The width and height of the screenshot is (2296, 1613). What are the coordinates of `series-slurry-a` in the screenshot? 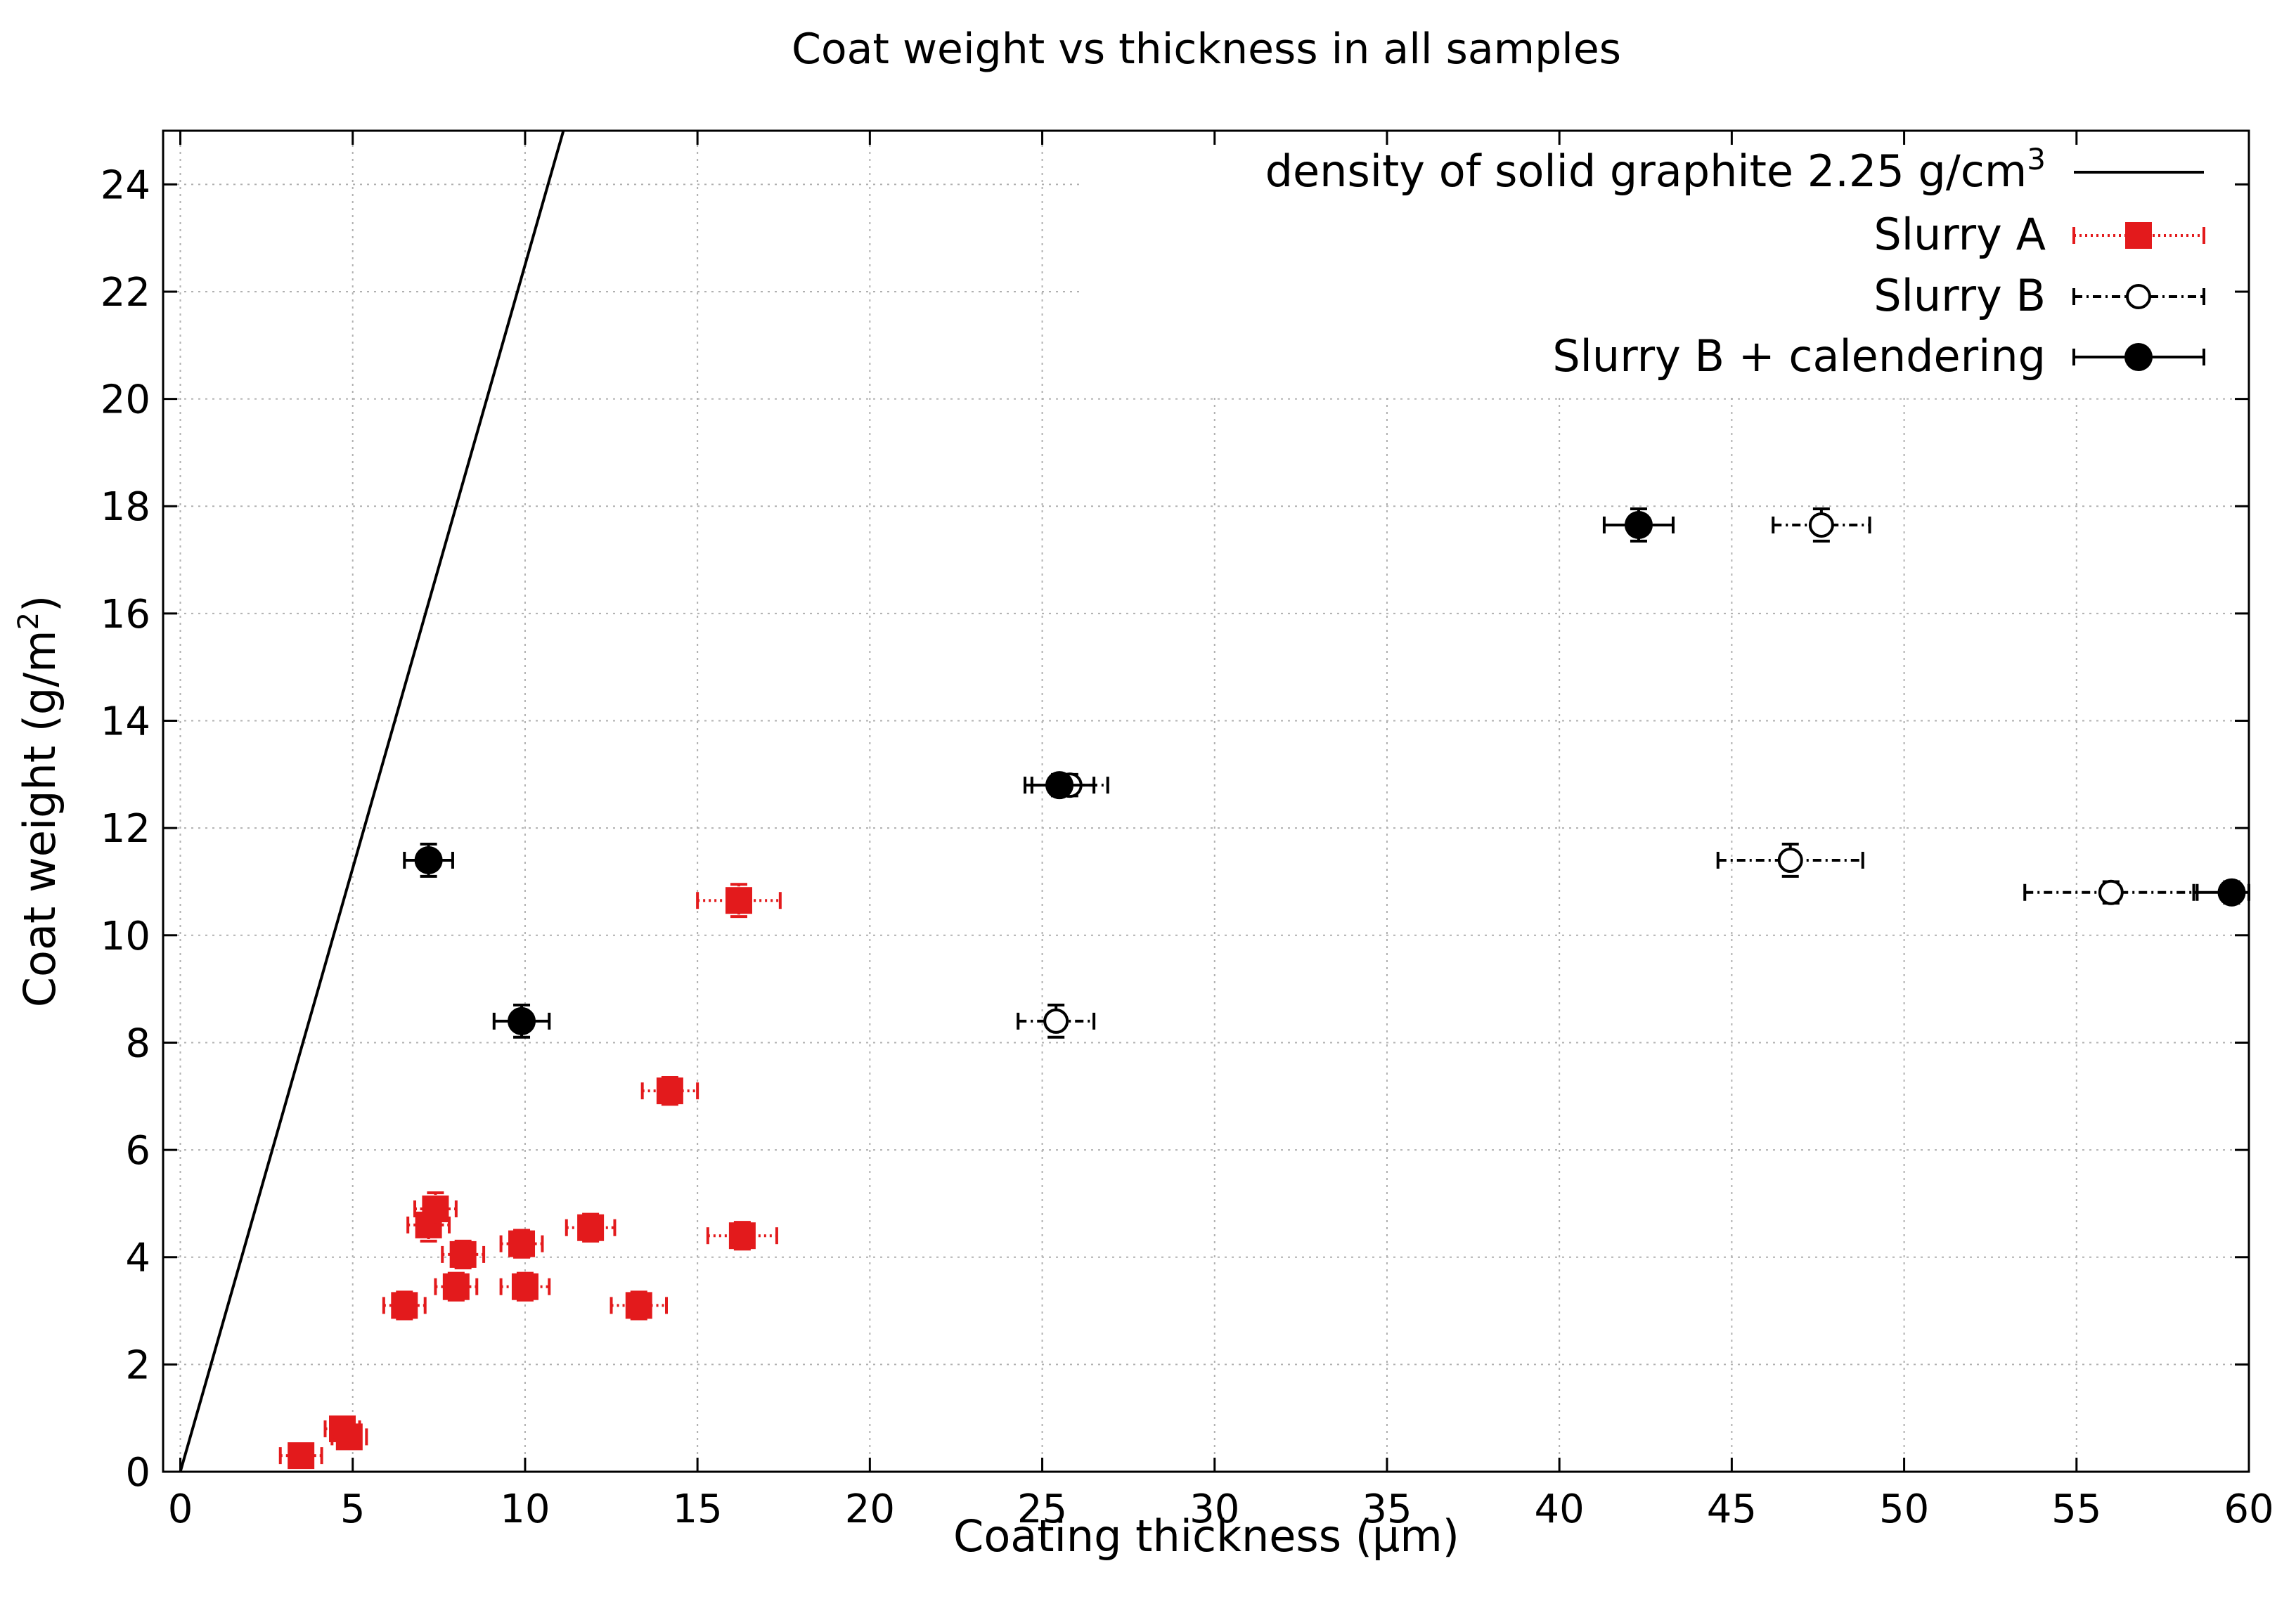 It's located at (530, 1176).